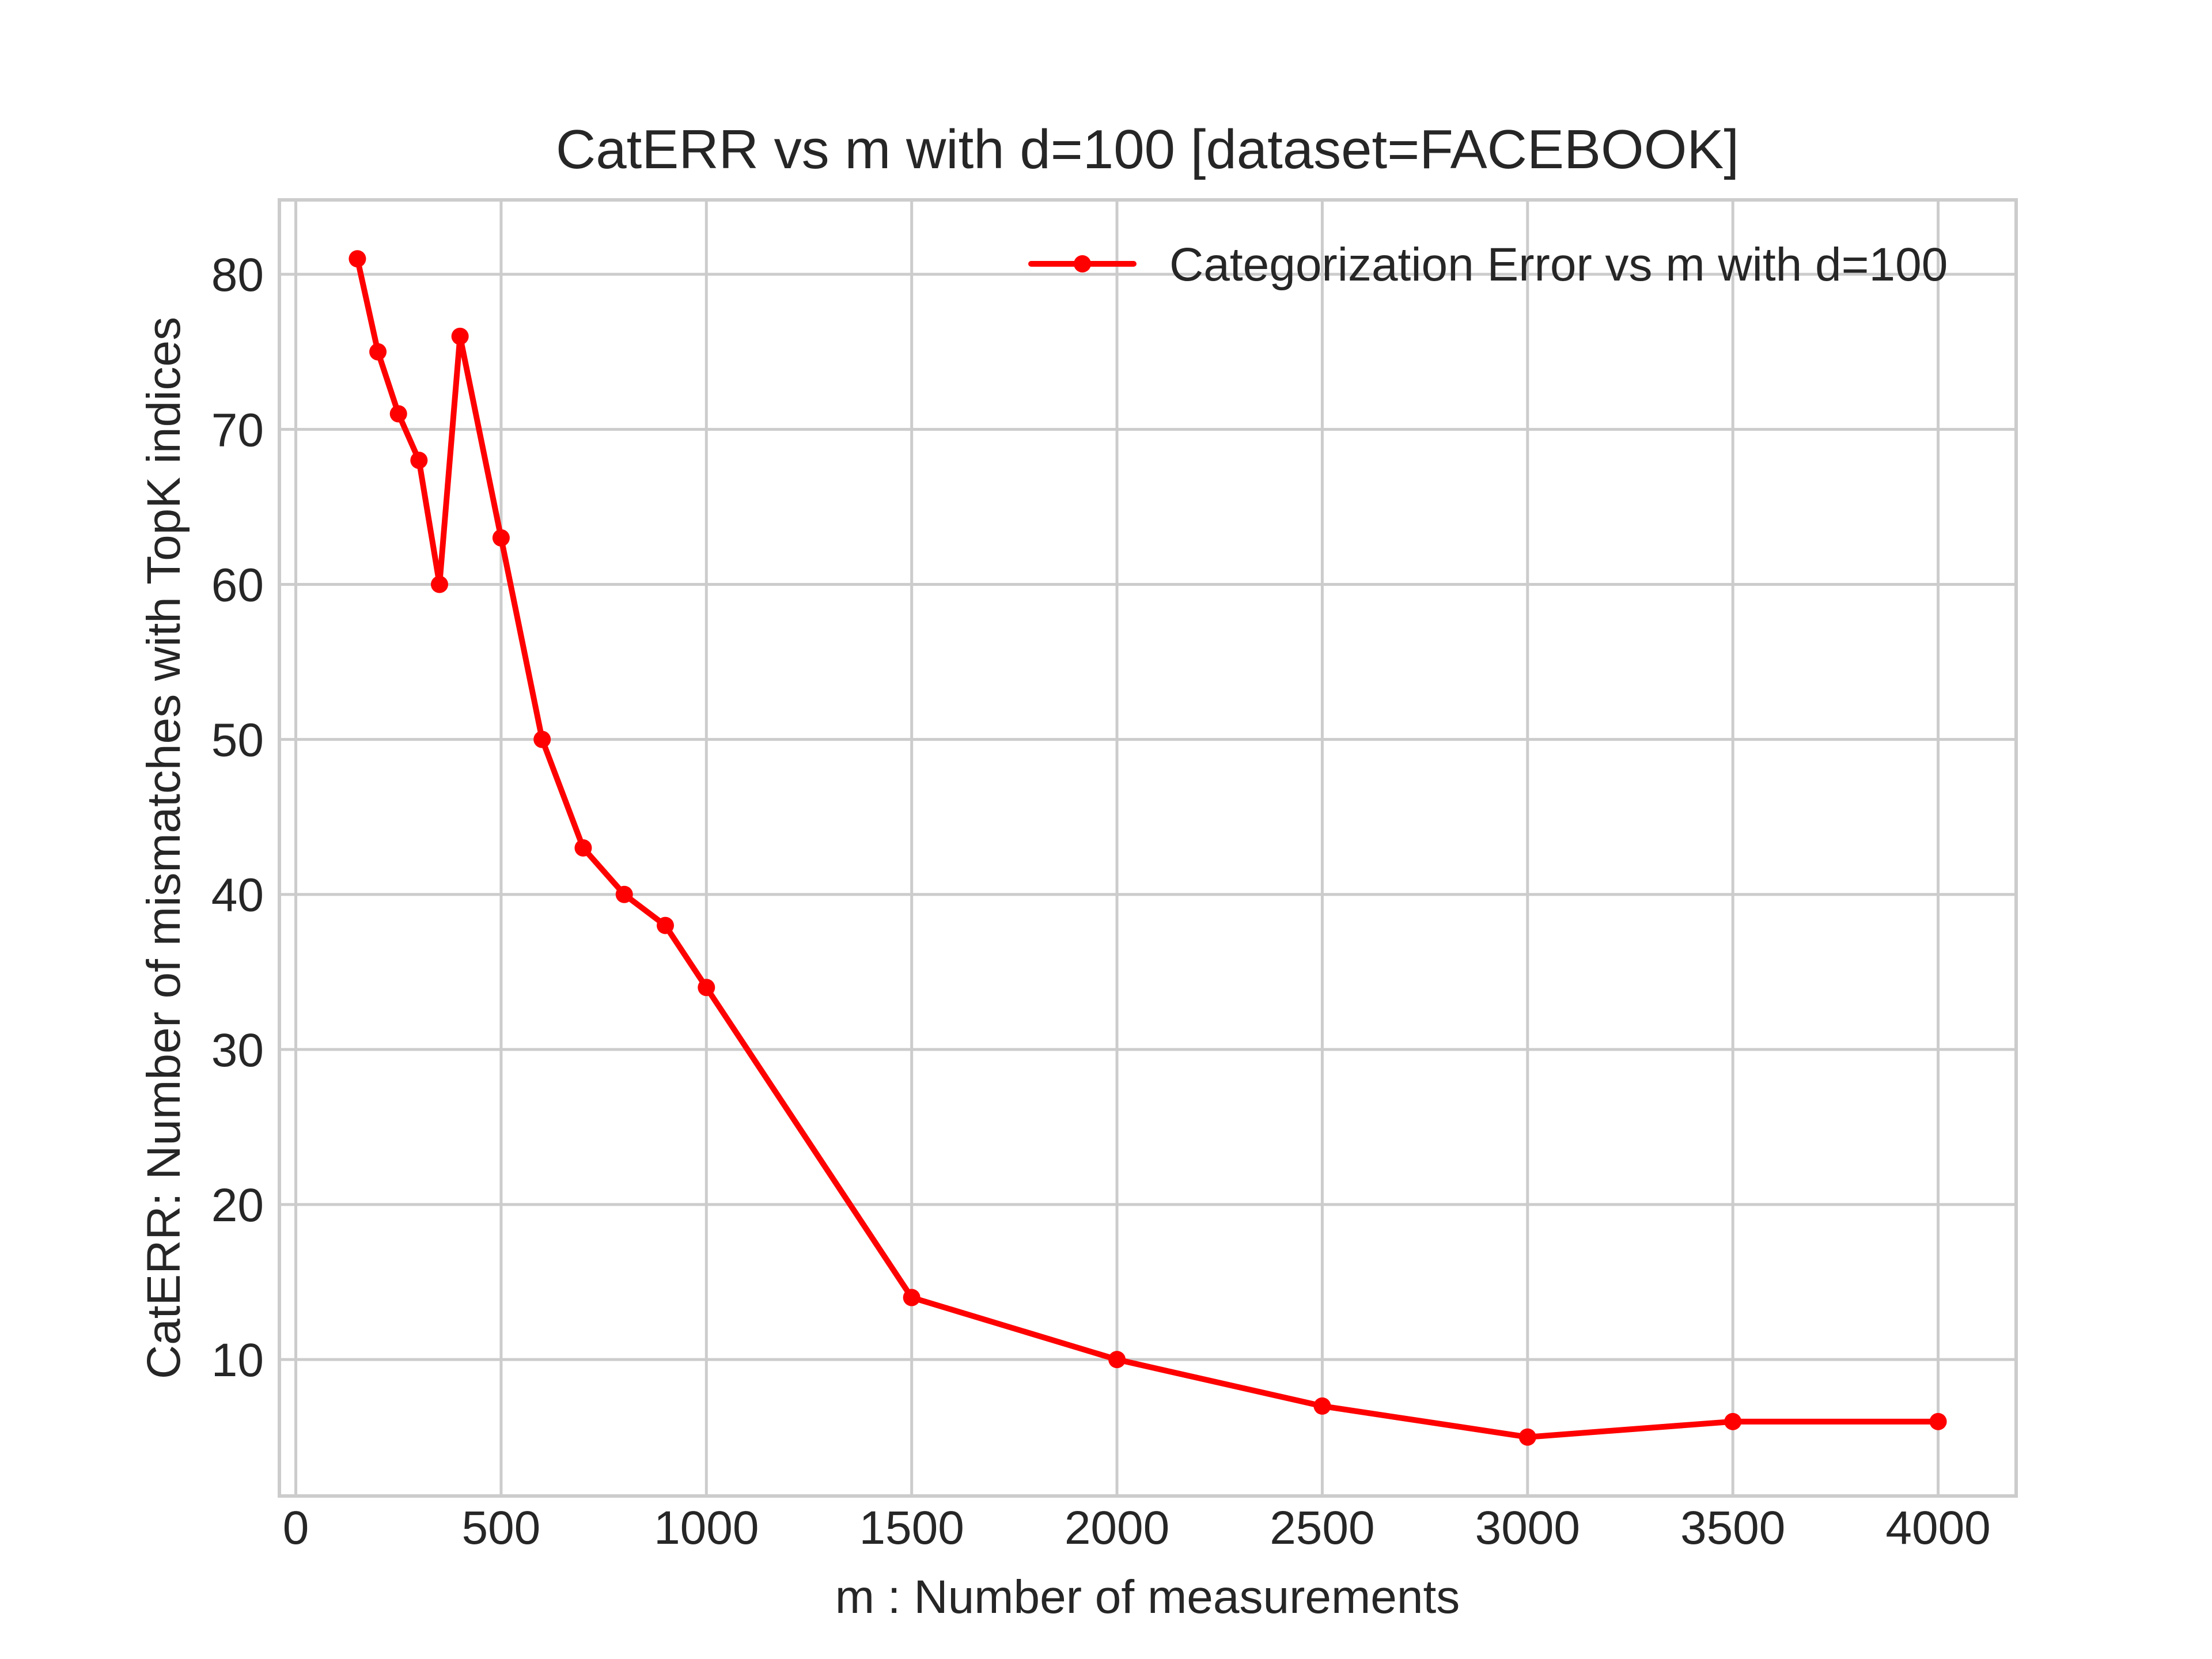 The width and height of the screenshot is (2212, 1659). Describe the element at coordinates (706, 1528) in the screenshot. I see `x-tick-label: 1000` at that location.